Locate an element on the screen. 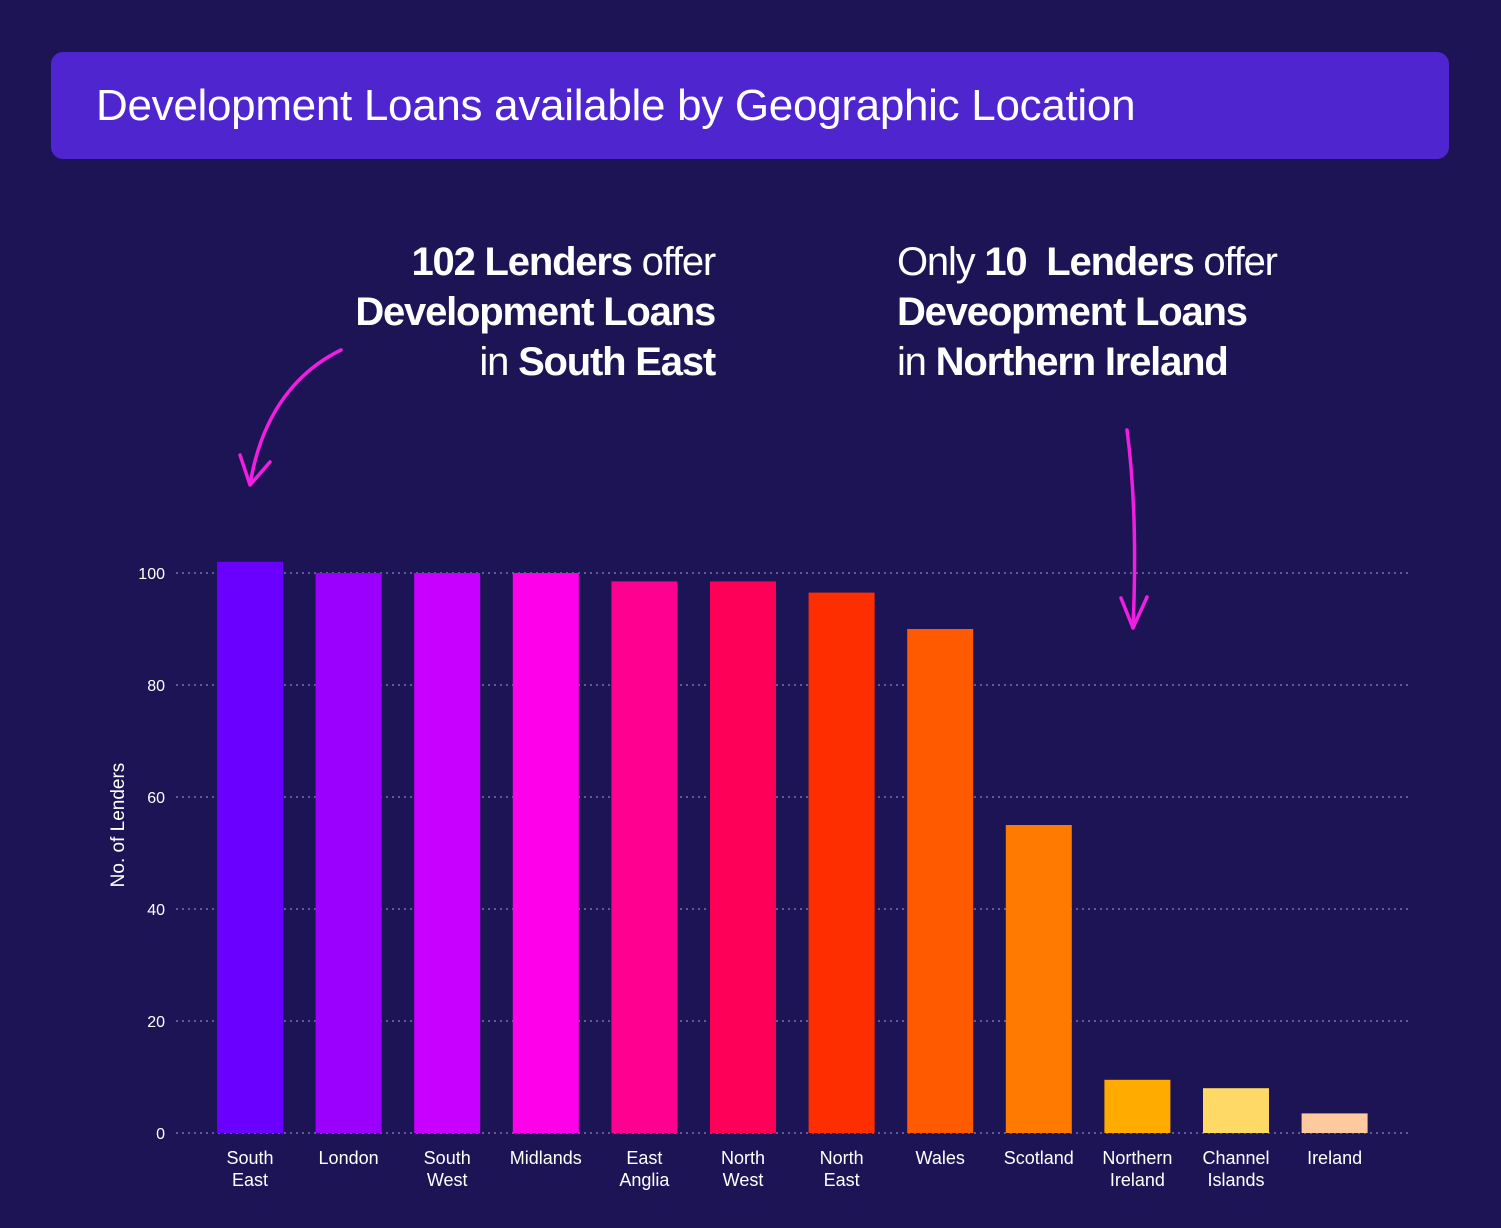 This screenshot has height=1228, width=1501. x-tick-label: Midlands is located at coordinates (546, 1158).